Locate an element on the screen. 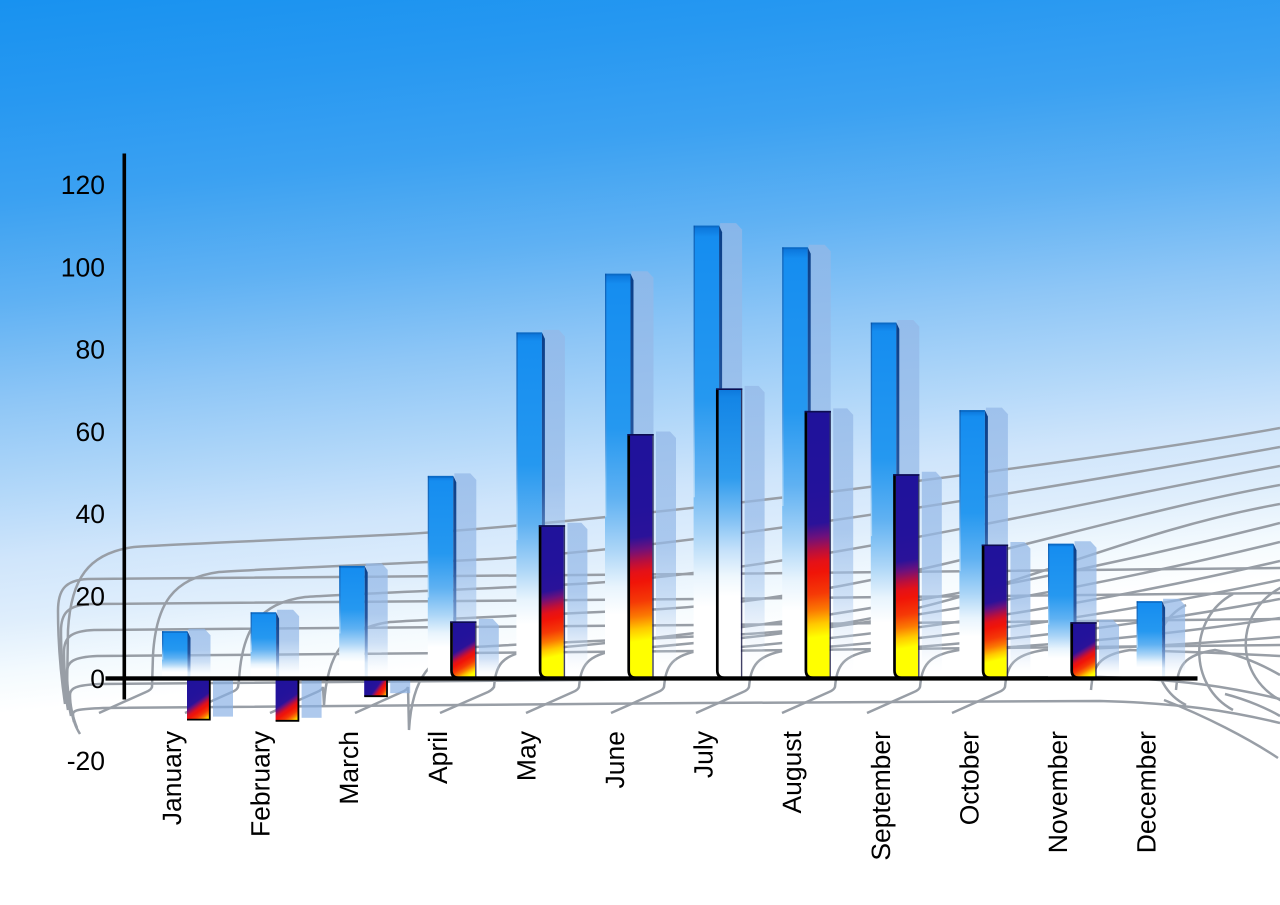 This screenshot has height=905, width=1280. svg-text: August is located at coordinates (792, 771).